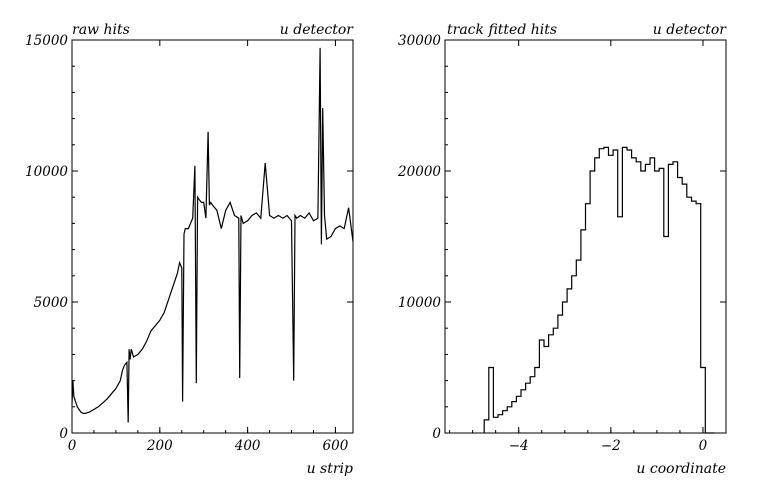  I want to click on right-x-tick-label: 0, so click(703, 446).